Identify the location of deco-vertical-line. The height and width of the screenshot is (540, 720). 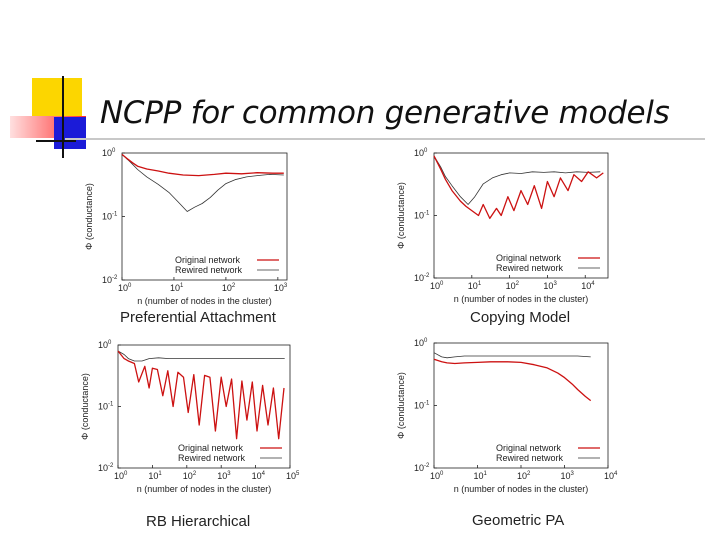
(63, 117).